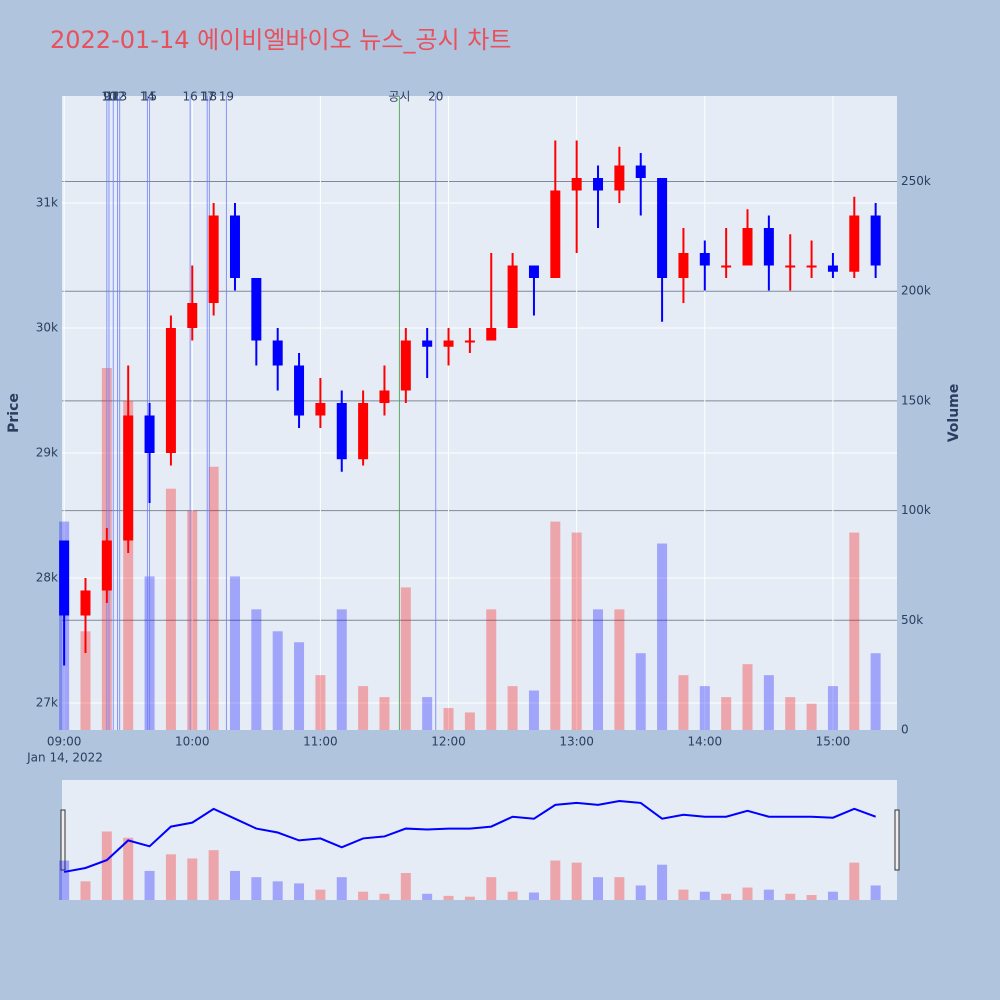  I want to click on event-label: 12, so click(117, 97).